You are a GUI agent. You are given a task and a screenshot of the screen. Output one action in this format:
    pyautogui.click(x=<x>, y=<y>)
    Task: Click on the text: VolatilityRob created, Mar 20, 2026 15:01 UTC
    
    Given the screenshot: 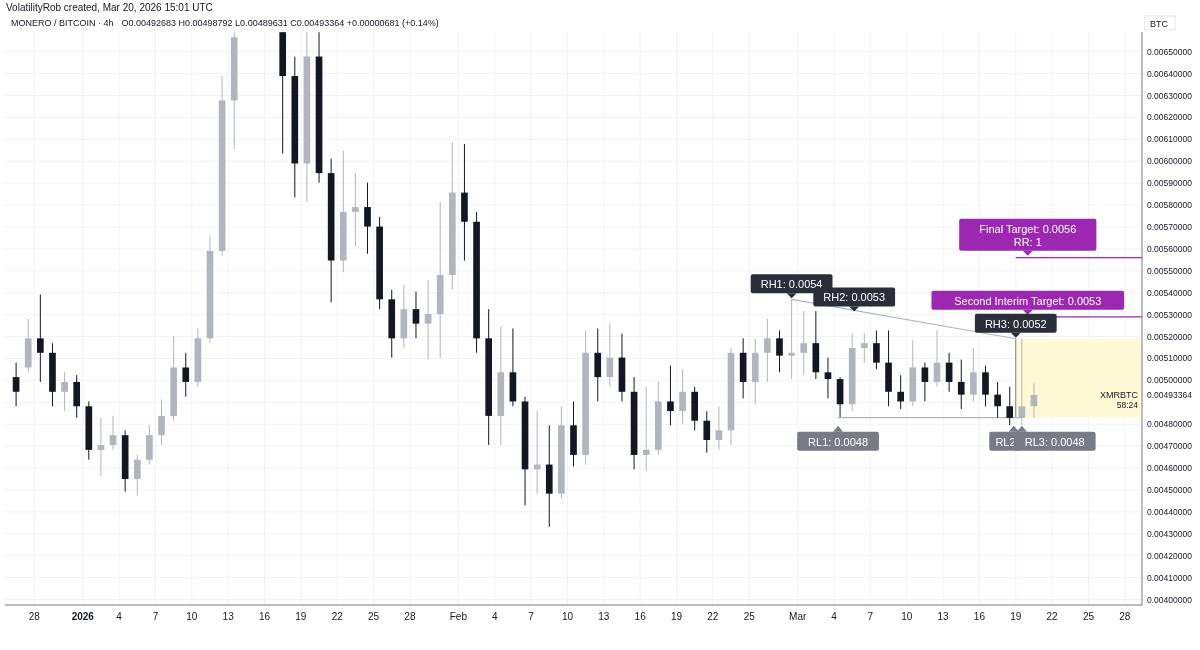 What is the action you would take?
    pyautogui.click(x=109, y=7)
    